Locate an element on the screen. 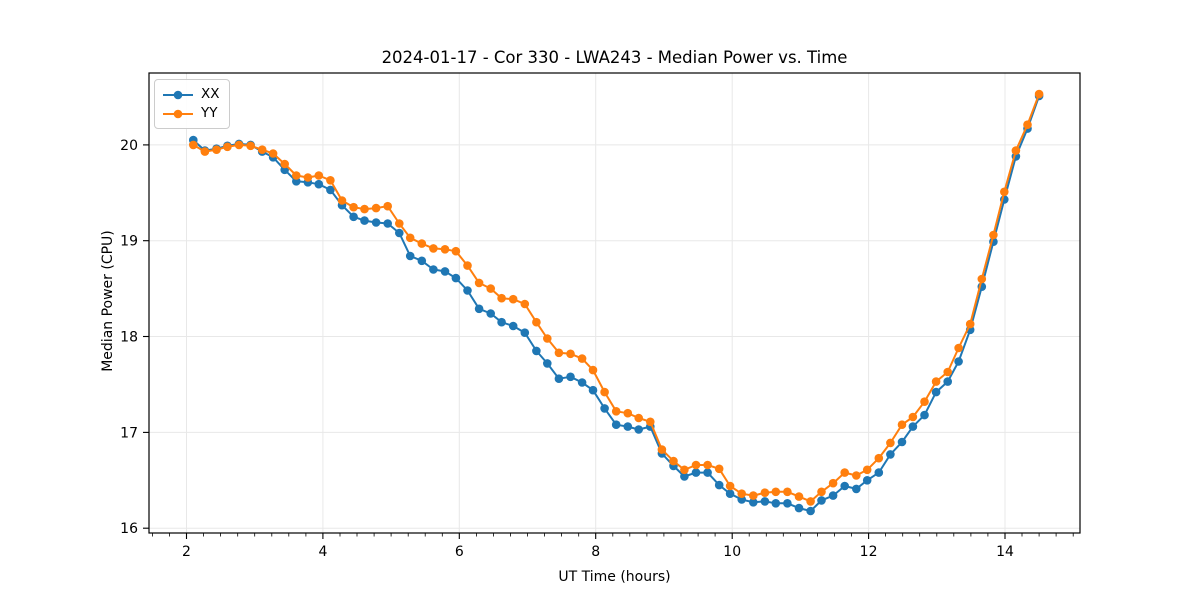 This screenshot has height=600, width=1200. x-tick-label: 2 is located at coordinates (186, 552).